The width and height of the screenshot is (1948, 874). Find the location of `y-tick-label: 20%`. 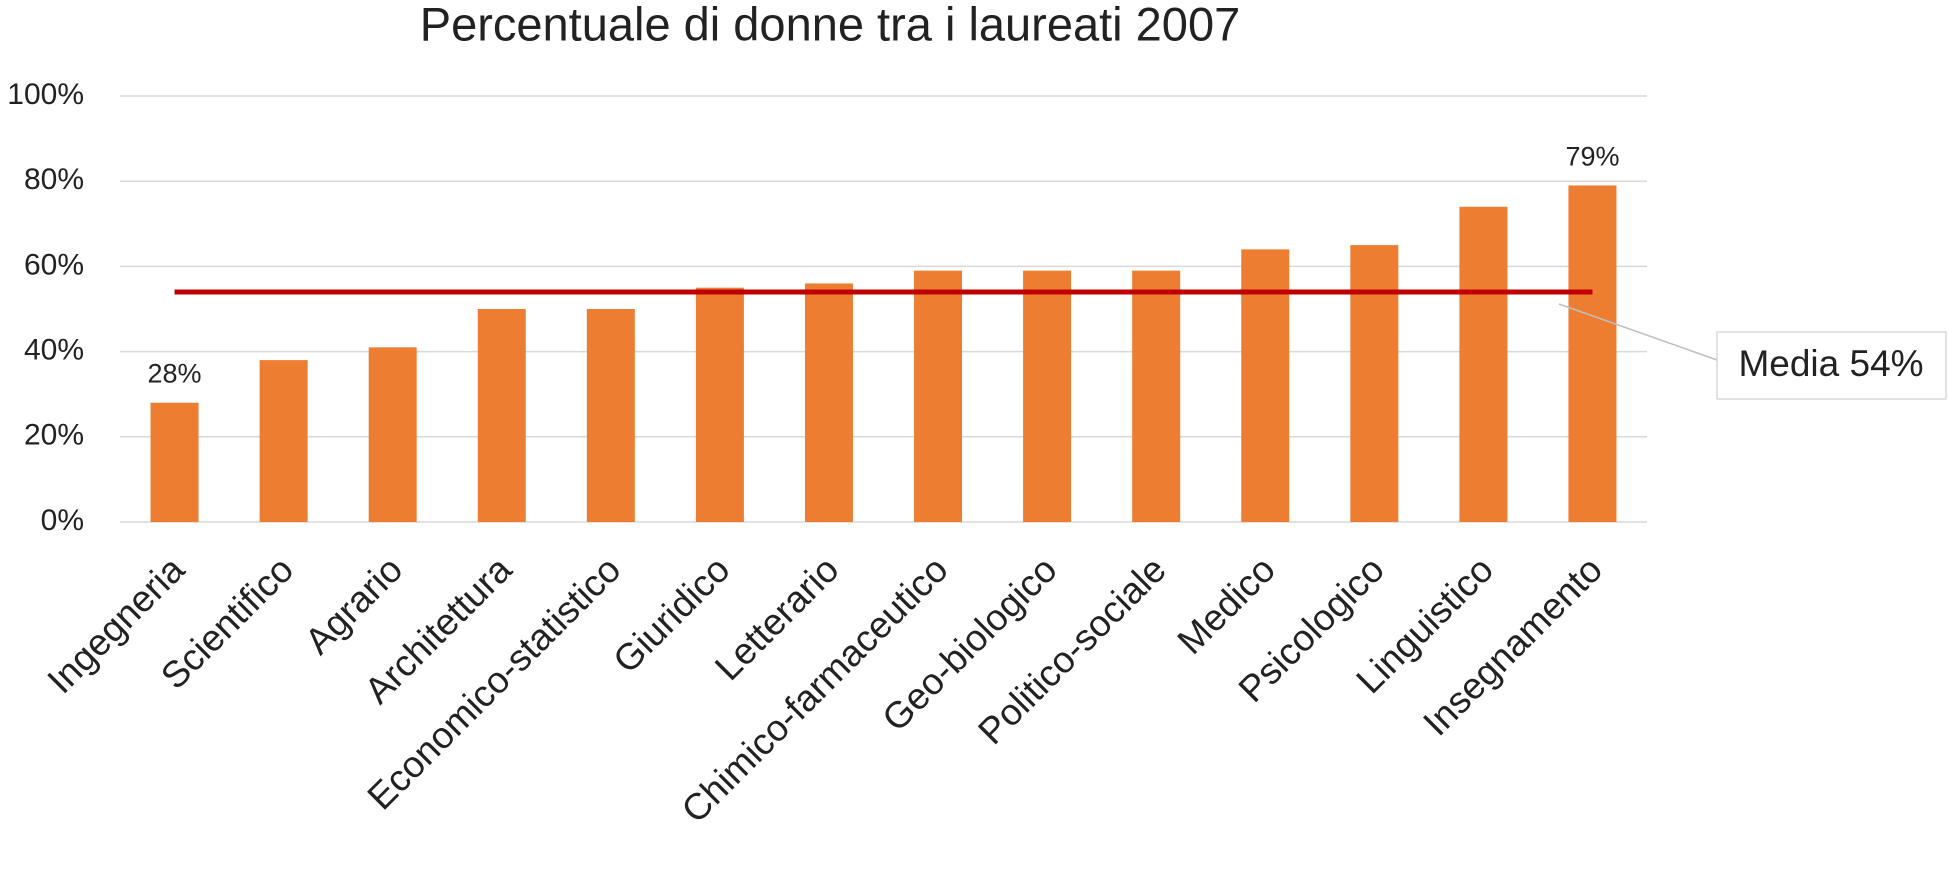

y-tick-label: 20% is located at coordinates (54, 435).